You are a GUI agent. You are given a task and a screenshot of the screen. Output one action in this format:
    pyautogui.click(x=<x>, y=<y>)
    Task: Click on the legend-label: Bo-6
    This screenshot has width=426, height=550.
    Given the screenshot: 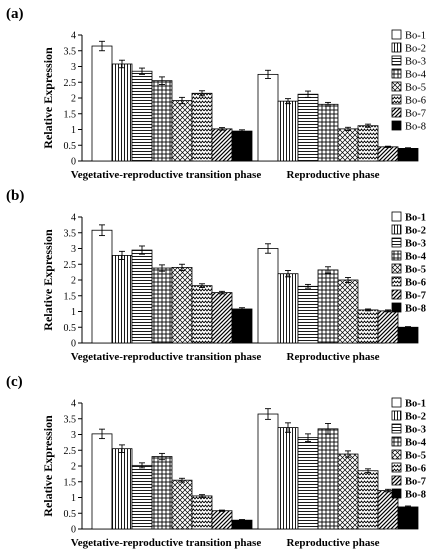 What is the action you would take?
    pyautogui.click(x=415, y=469)
    